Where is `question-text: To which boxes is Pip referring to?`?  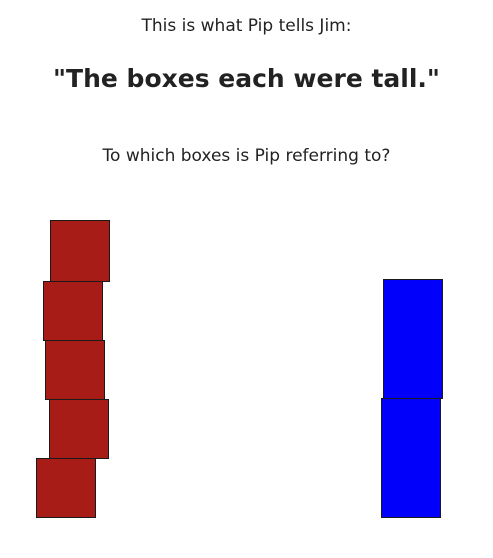 question-text: To which boxes is Pip referring to? is located at coordinates (246, 156).